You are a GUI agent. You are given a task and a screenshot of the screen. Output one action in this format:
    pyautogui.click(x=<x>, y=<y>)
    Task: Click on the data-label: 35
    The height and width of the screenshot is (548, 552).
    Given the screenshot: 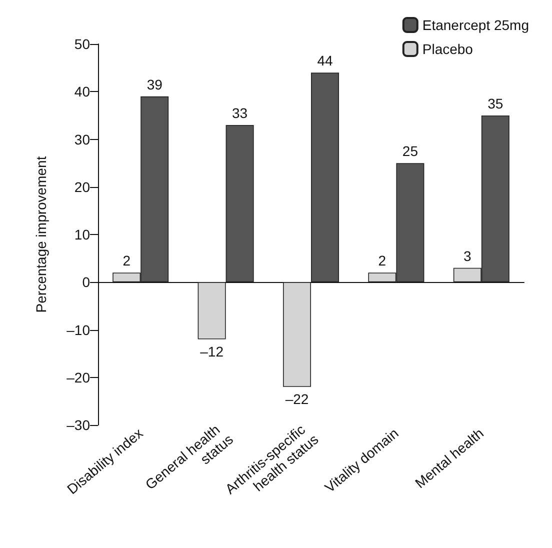 What is the action you would take?
    pyautogui.click(x=496, y=103)
    